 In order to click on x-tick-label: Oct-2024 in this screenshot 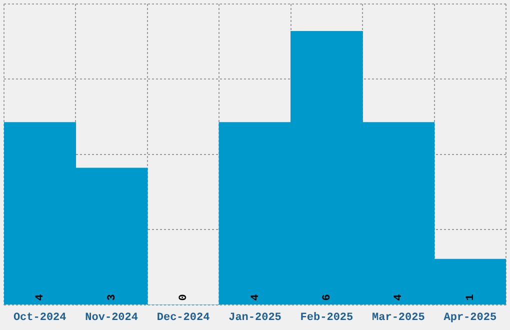, I will do `click(40, 318)`.